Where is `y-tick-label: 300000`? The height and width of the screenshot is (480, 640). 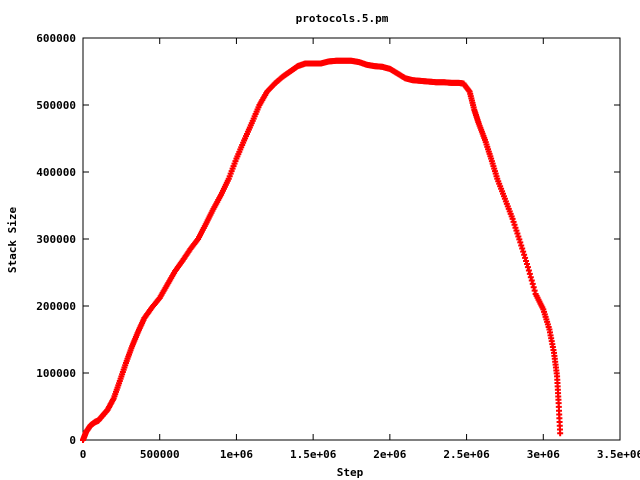 y-tick-label: 300000 is located at coordinates (56, 239).